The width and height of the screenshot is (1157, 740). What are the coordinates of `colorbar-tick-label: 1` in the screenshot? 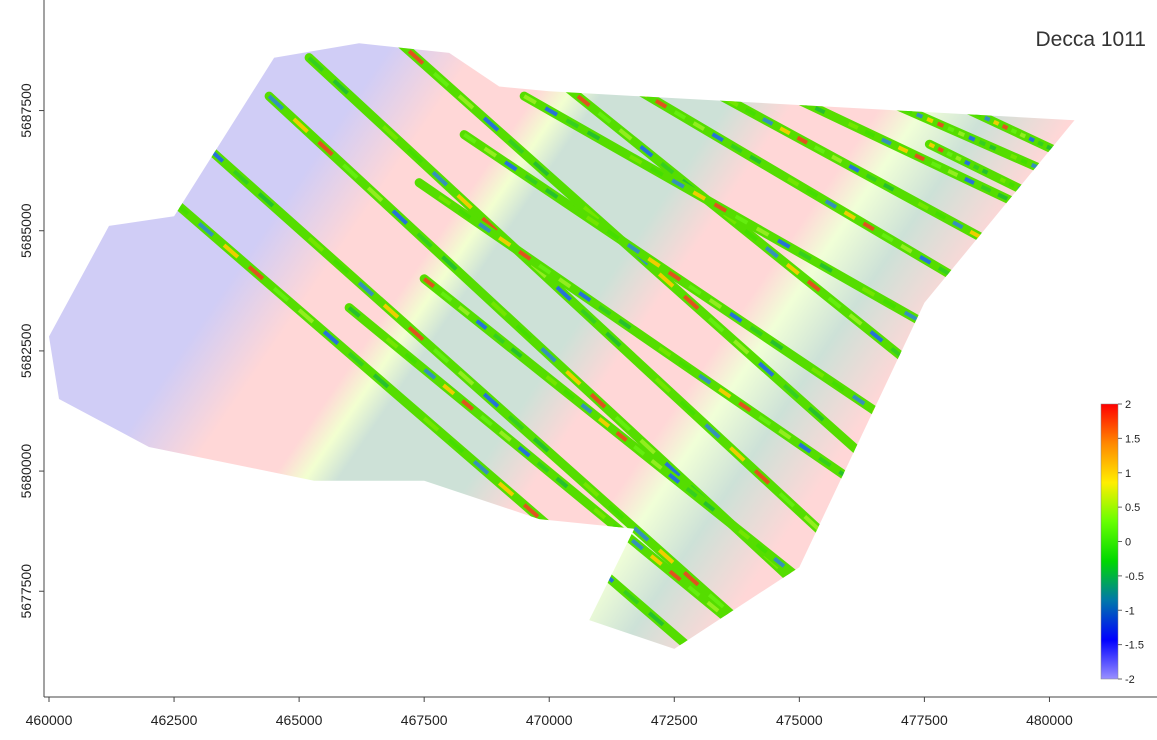 It's located at (1128, 474).